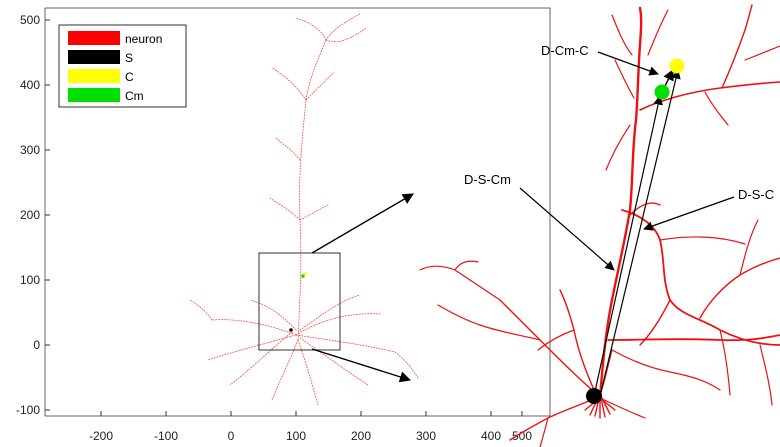 The width and height of the screenshot is (780, 447). I want to click on pointer-d-cm-c, so click(628, 63).